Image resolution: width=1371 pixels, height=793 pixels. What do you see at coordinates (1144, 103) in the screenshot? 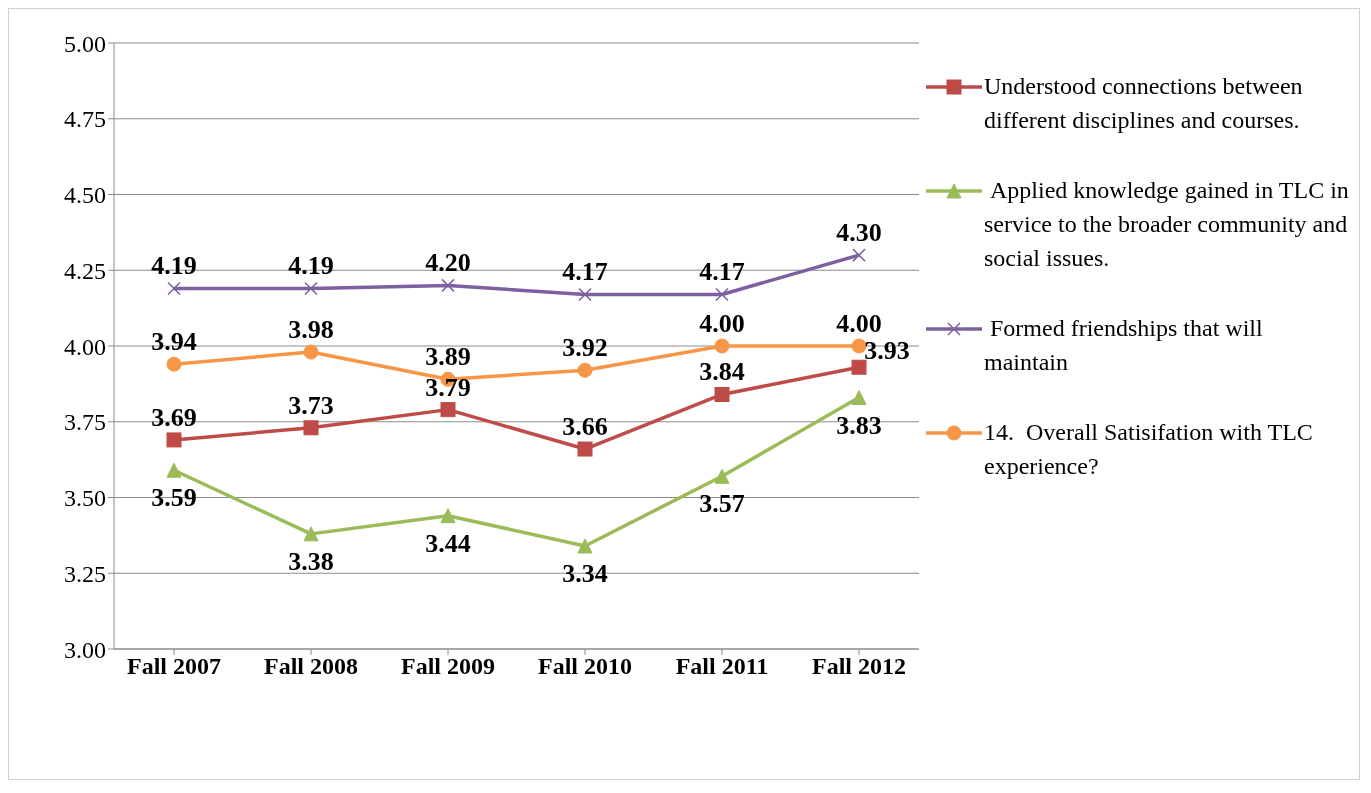
I see `legend-label: Understood connections between different disciplines and courses.` at bounding box center [1144, 103].